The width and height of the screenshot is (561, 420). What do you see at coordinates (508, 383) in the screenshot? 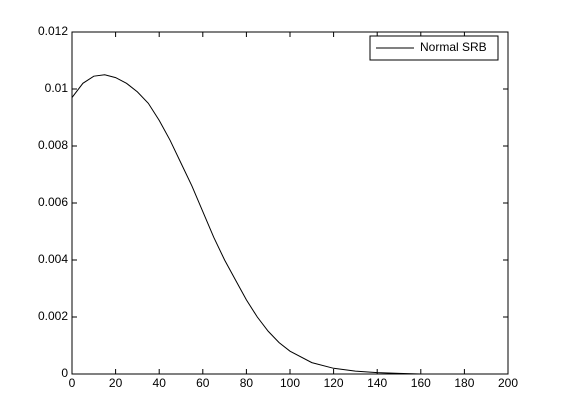
I see `x-tick-label: 200` at bounding box center [508, 383].